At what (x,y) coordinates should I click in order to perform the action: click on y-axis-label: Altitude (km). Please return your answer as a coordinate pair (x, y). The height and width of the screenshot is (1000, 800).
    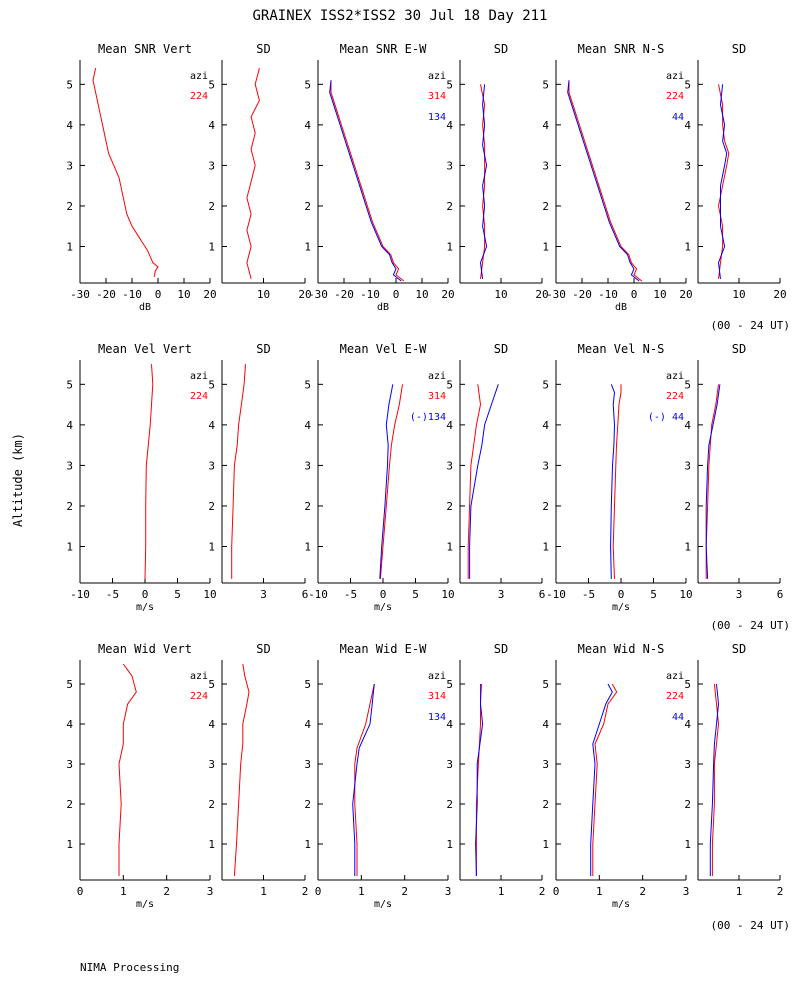
    Looking at the image, I should click on (18, 480).